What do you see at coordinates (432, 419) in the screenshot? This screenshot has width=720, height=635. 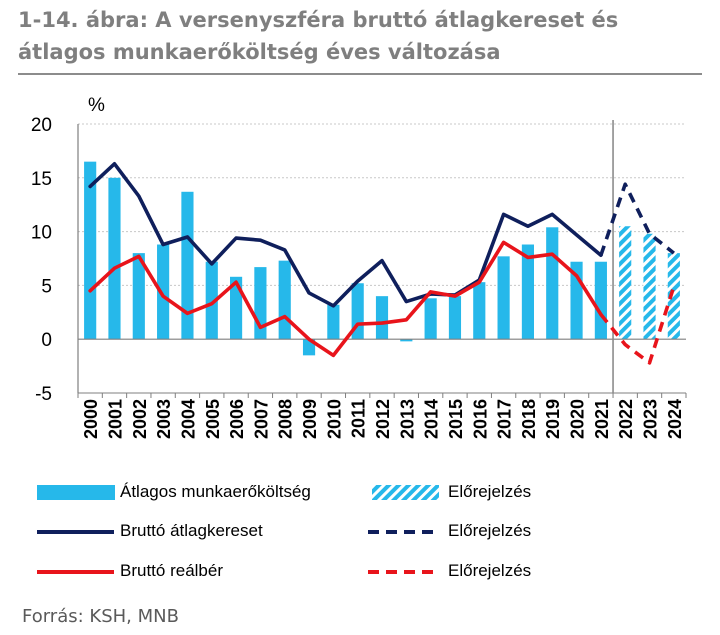 I see `x-tick-label: 2014` at bounding box center [432, 419].